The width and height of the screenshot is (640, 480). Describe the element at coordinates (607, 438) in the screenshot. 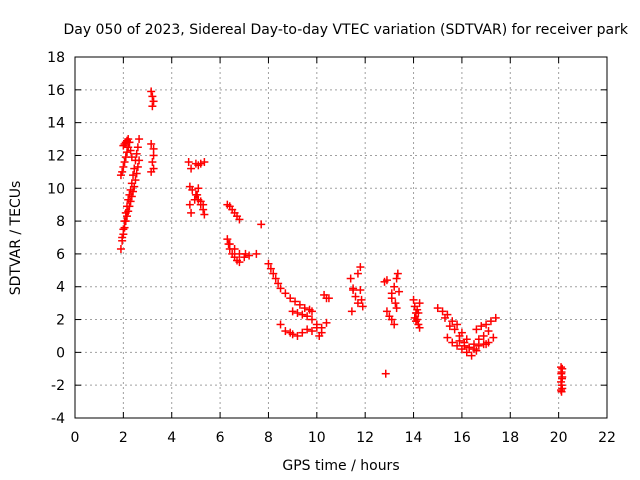

I see `x-tick-label: 22` at that location.